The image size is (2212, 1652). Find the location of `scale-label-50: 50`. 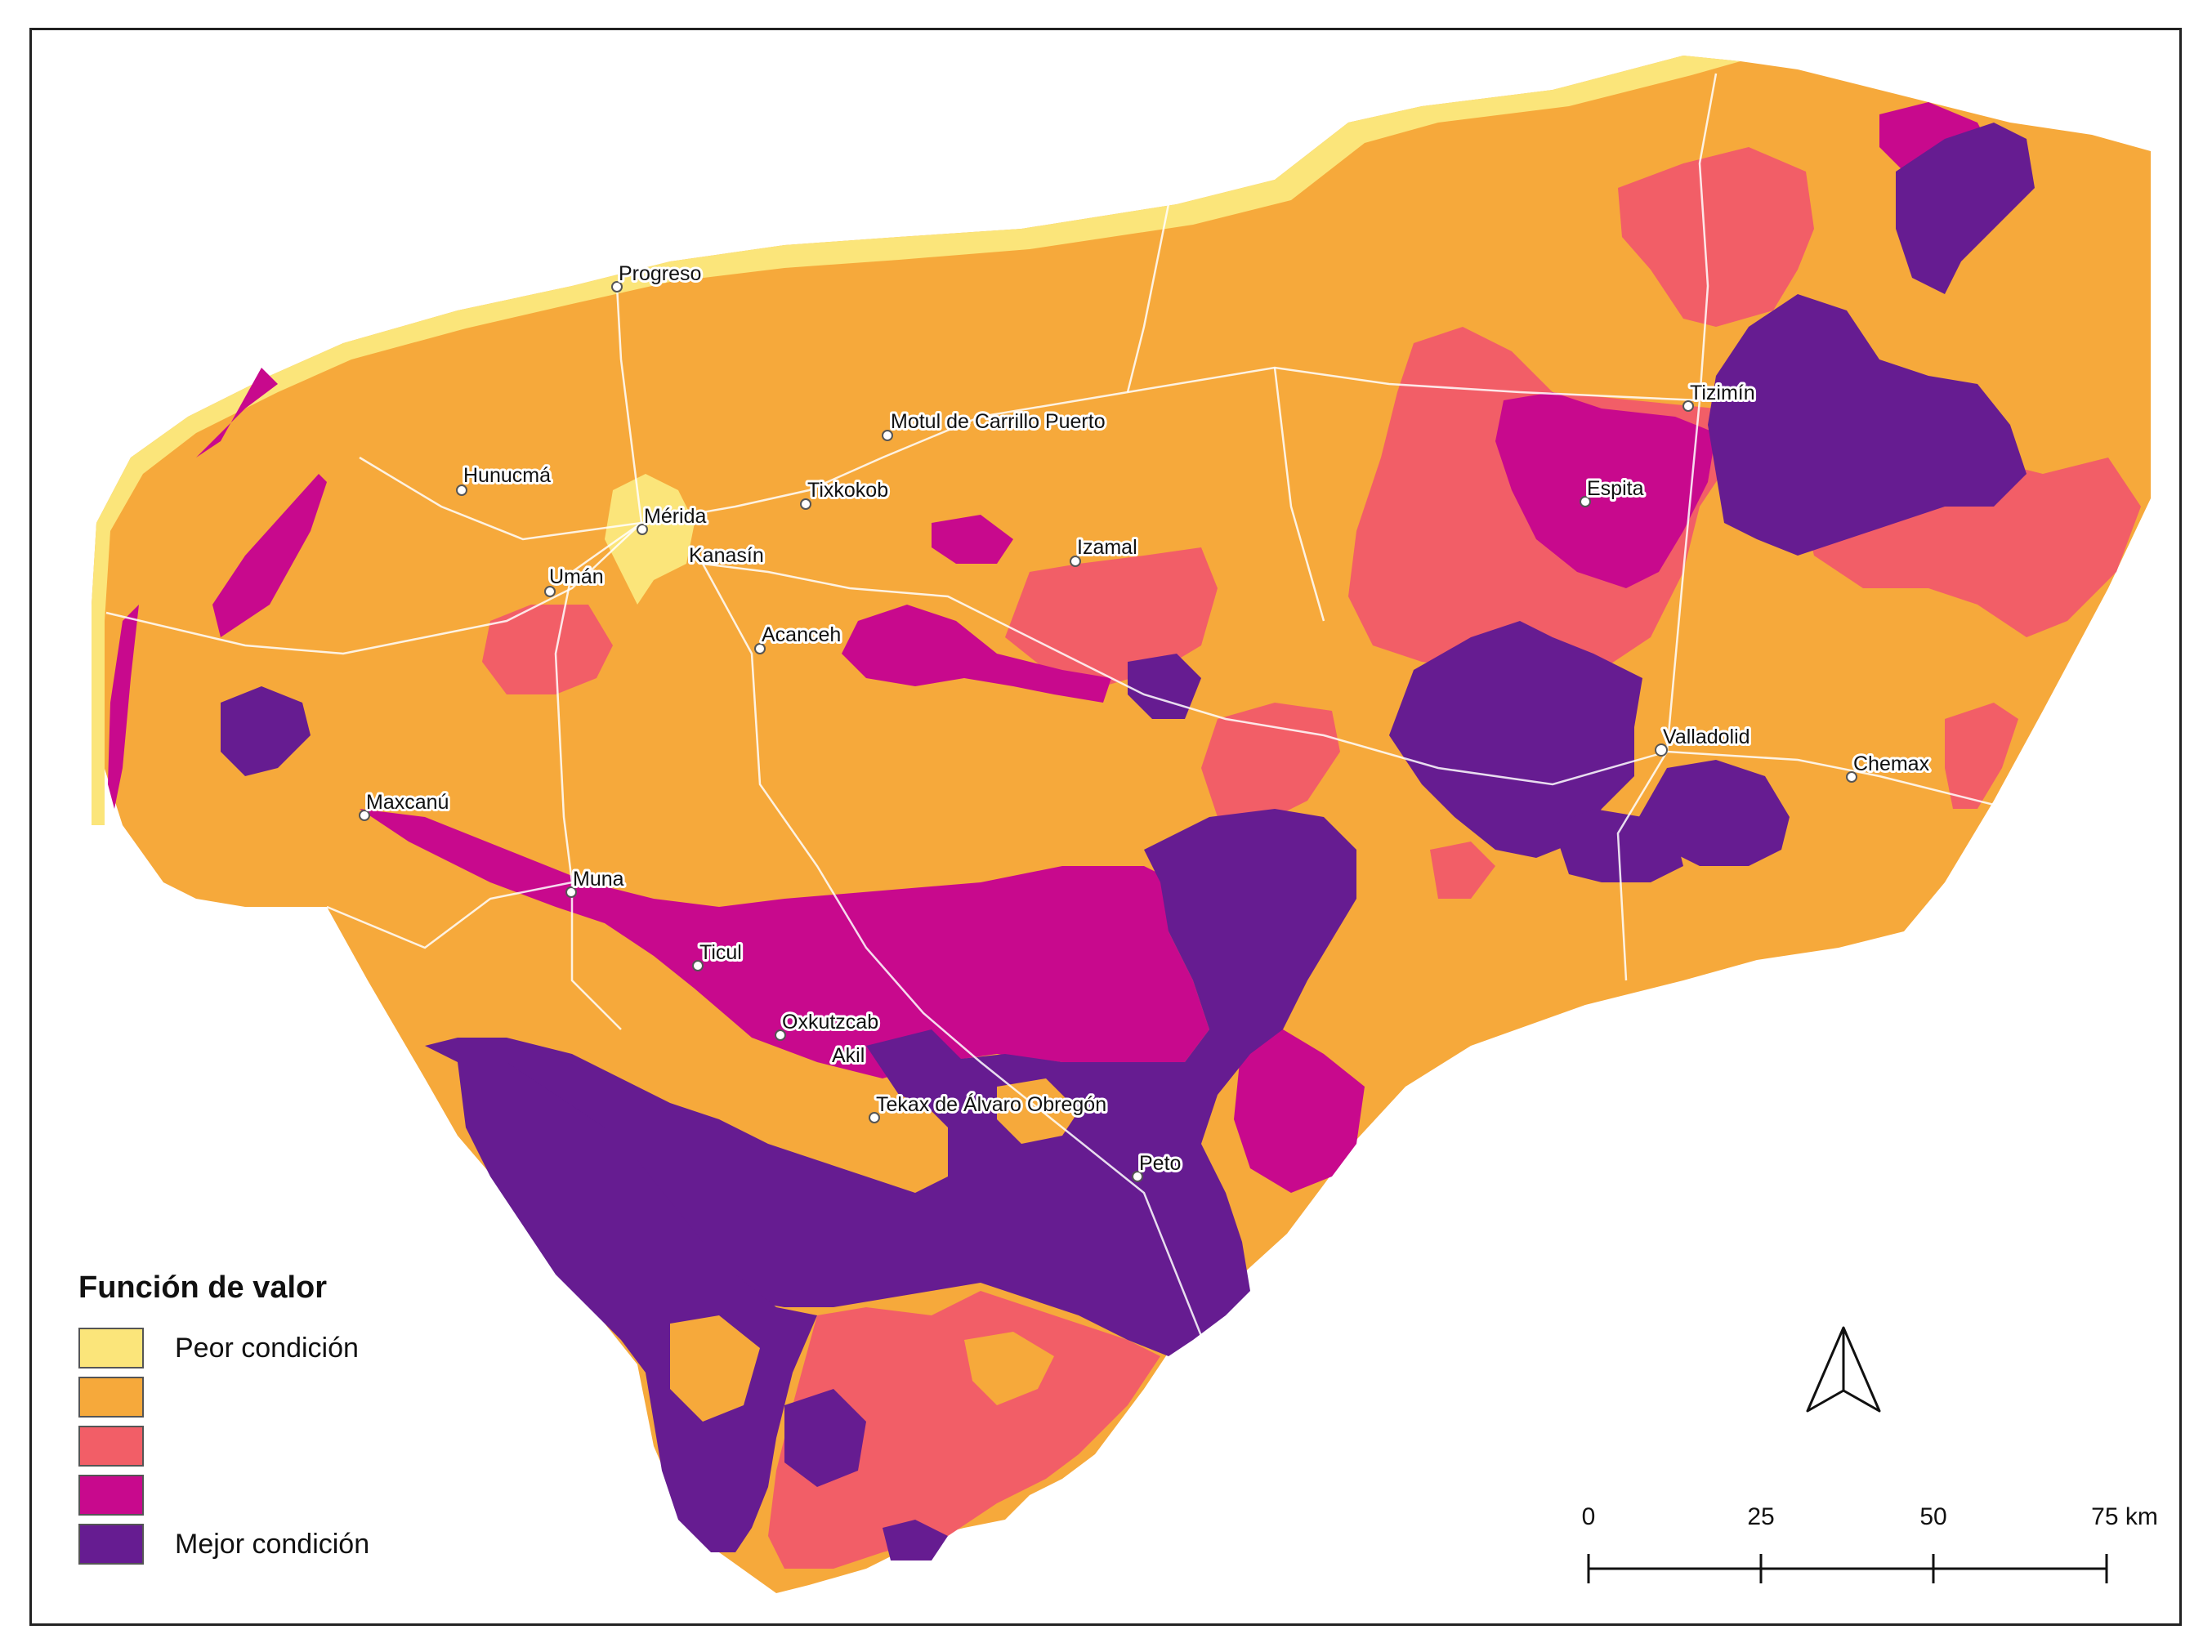

scale-label-50: 50 is located at coordinates (1932, 1516).